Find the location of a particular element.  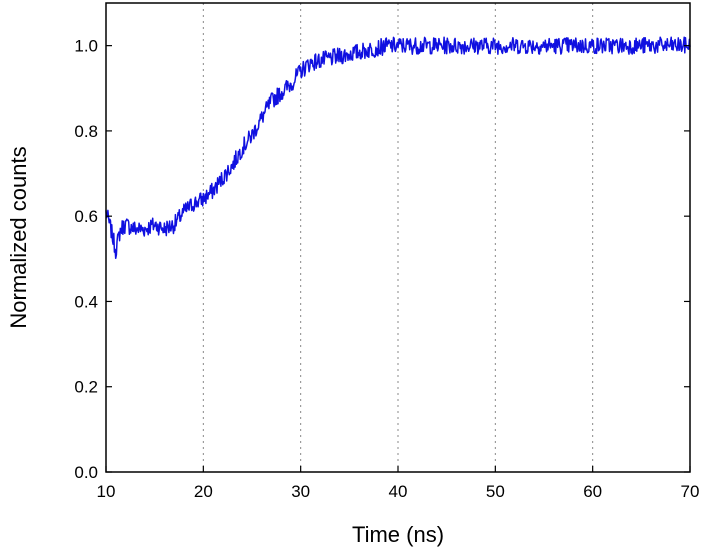

y-tick-label: 0.6 is located at coordinates (86, 216).